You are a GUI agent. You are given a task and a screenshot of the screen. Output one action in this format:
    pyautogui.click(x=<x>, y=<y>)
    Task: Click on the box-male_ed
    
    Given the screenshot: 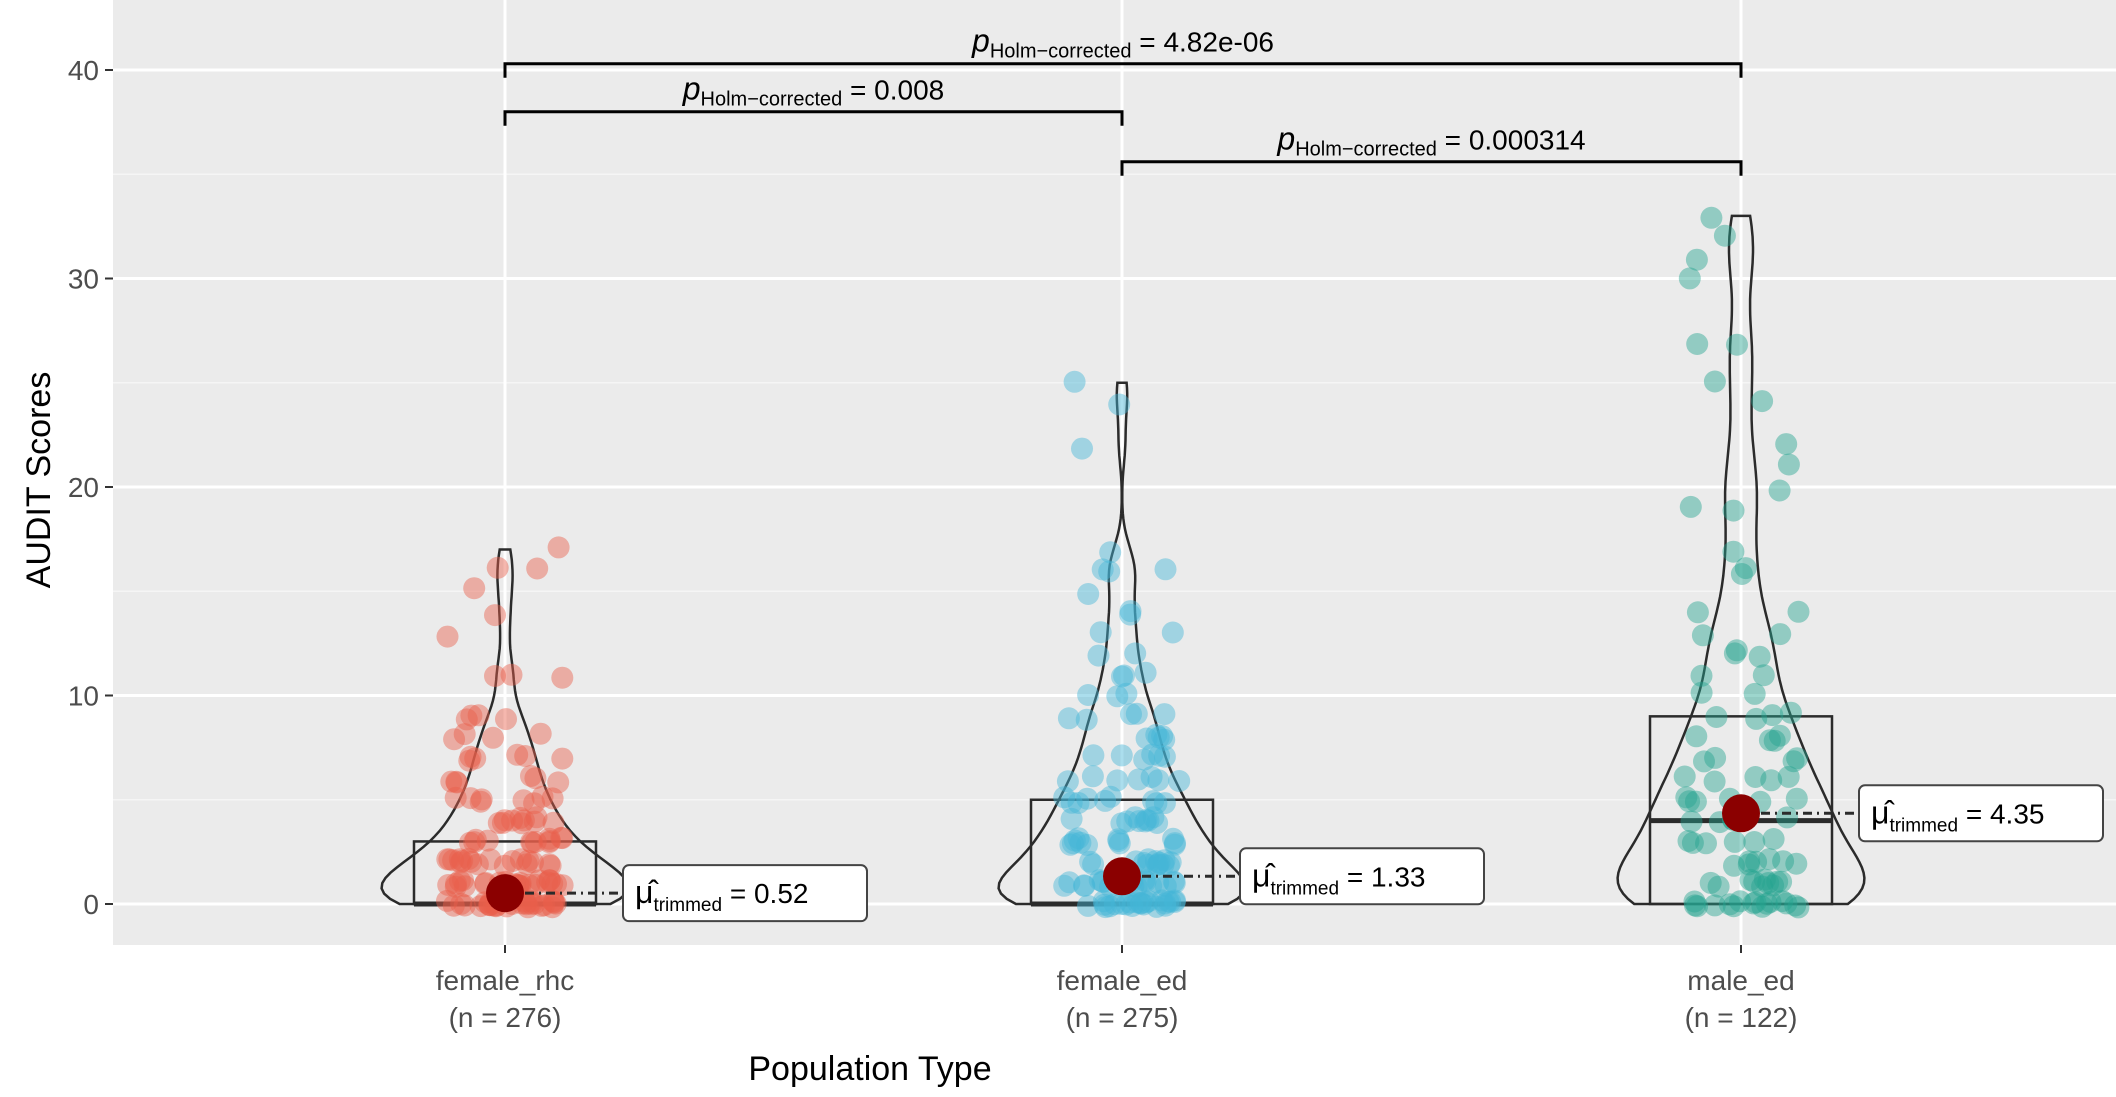 What is the action you would take?
    pyautogui.click(x=1741, y=810)
    